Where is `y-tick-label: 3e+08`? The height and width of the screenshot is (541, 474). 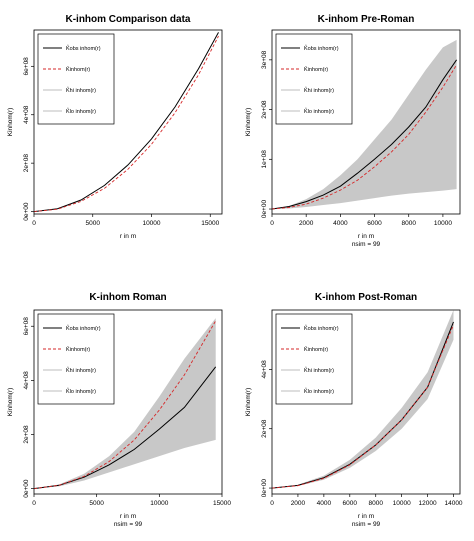
y-tick-label: 3e+08 is located at coordinates (264, 59).